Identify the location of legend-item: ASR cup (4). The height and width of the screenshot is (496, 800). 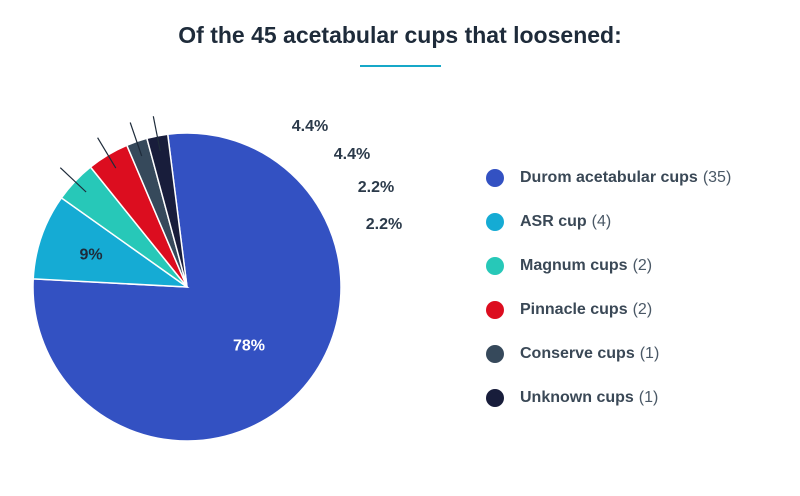
(608, 222).